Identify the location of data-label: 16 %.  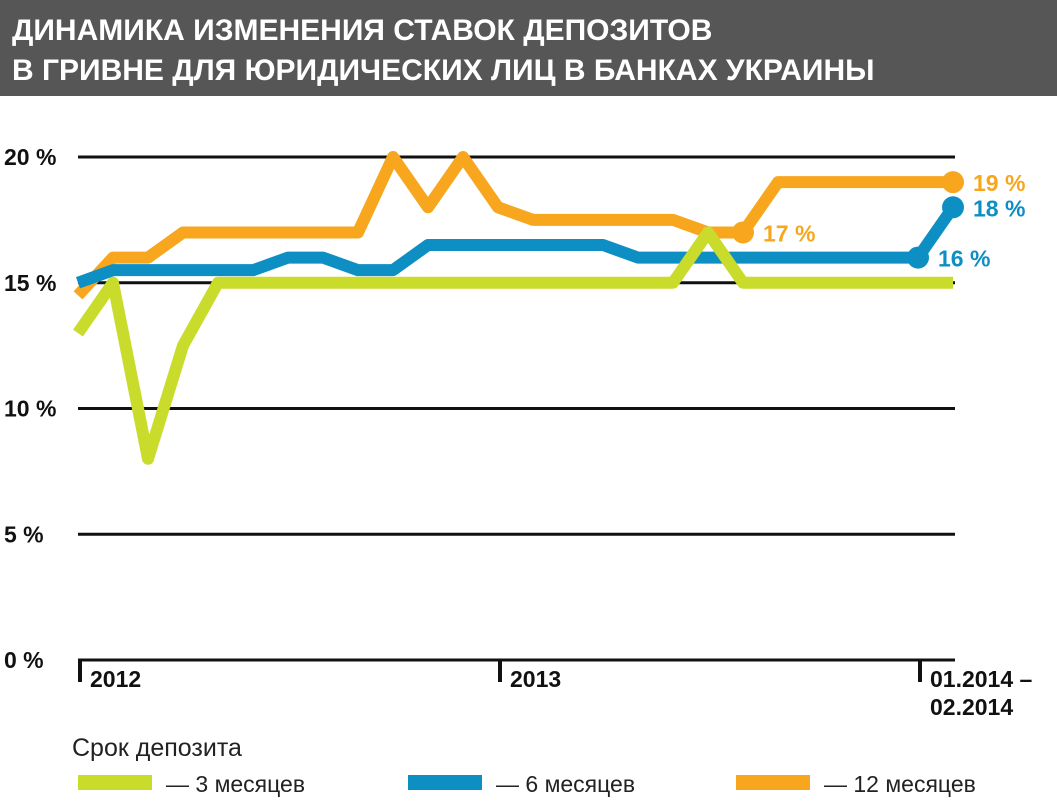
(964, 259).